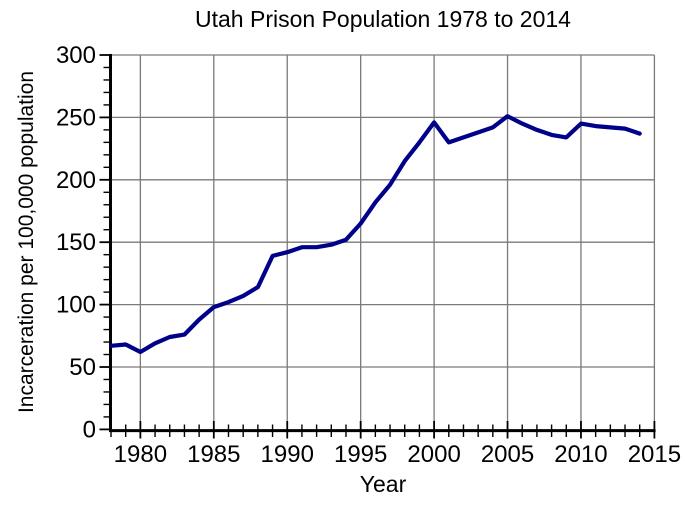  I want to click on y-tick-label-50: 50, so click(82, 367).